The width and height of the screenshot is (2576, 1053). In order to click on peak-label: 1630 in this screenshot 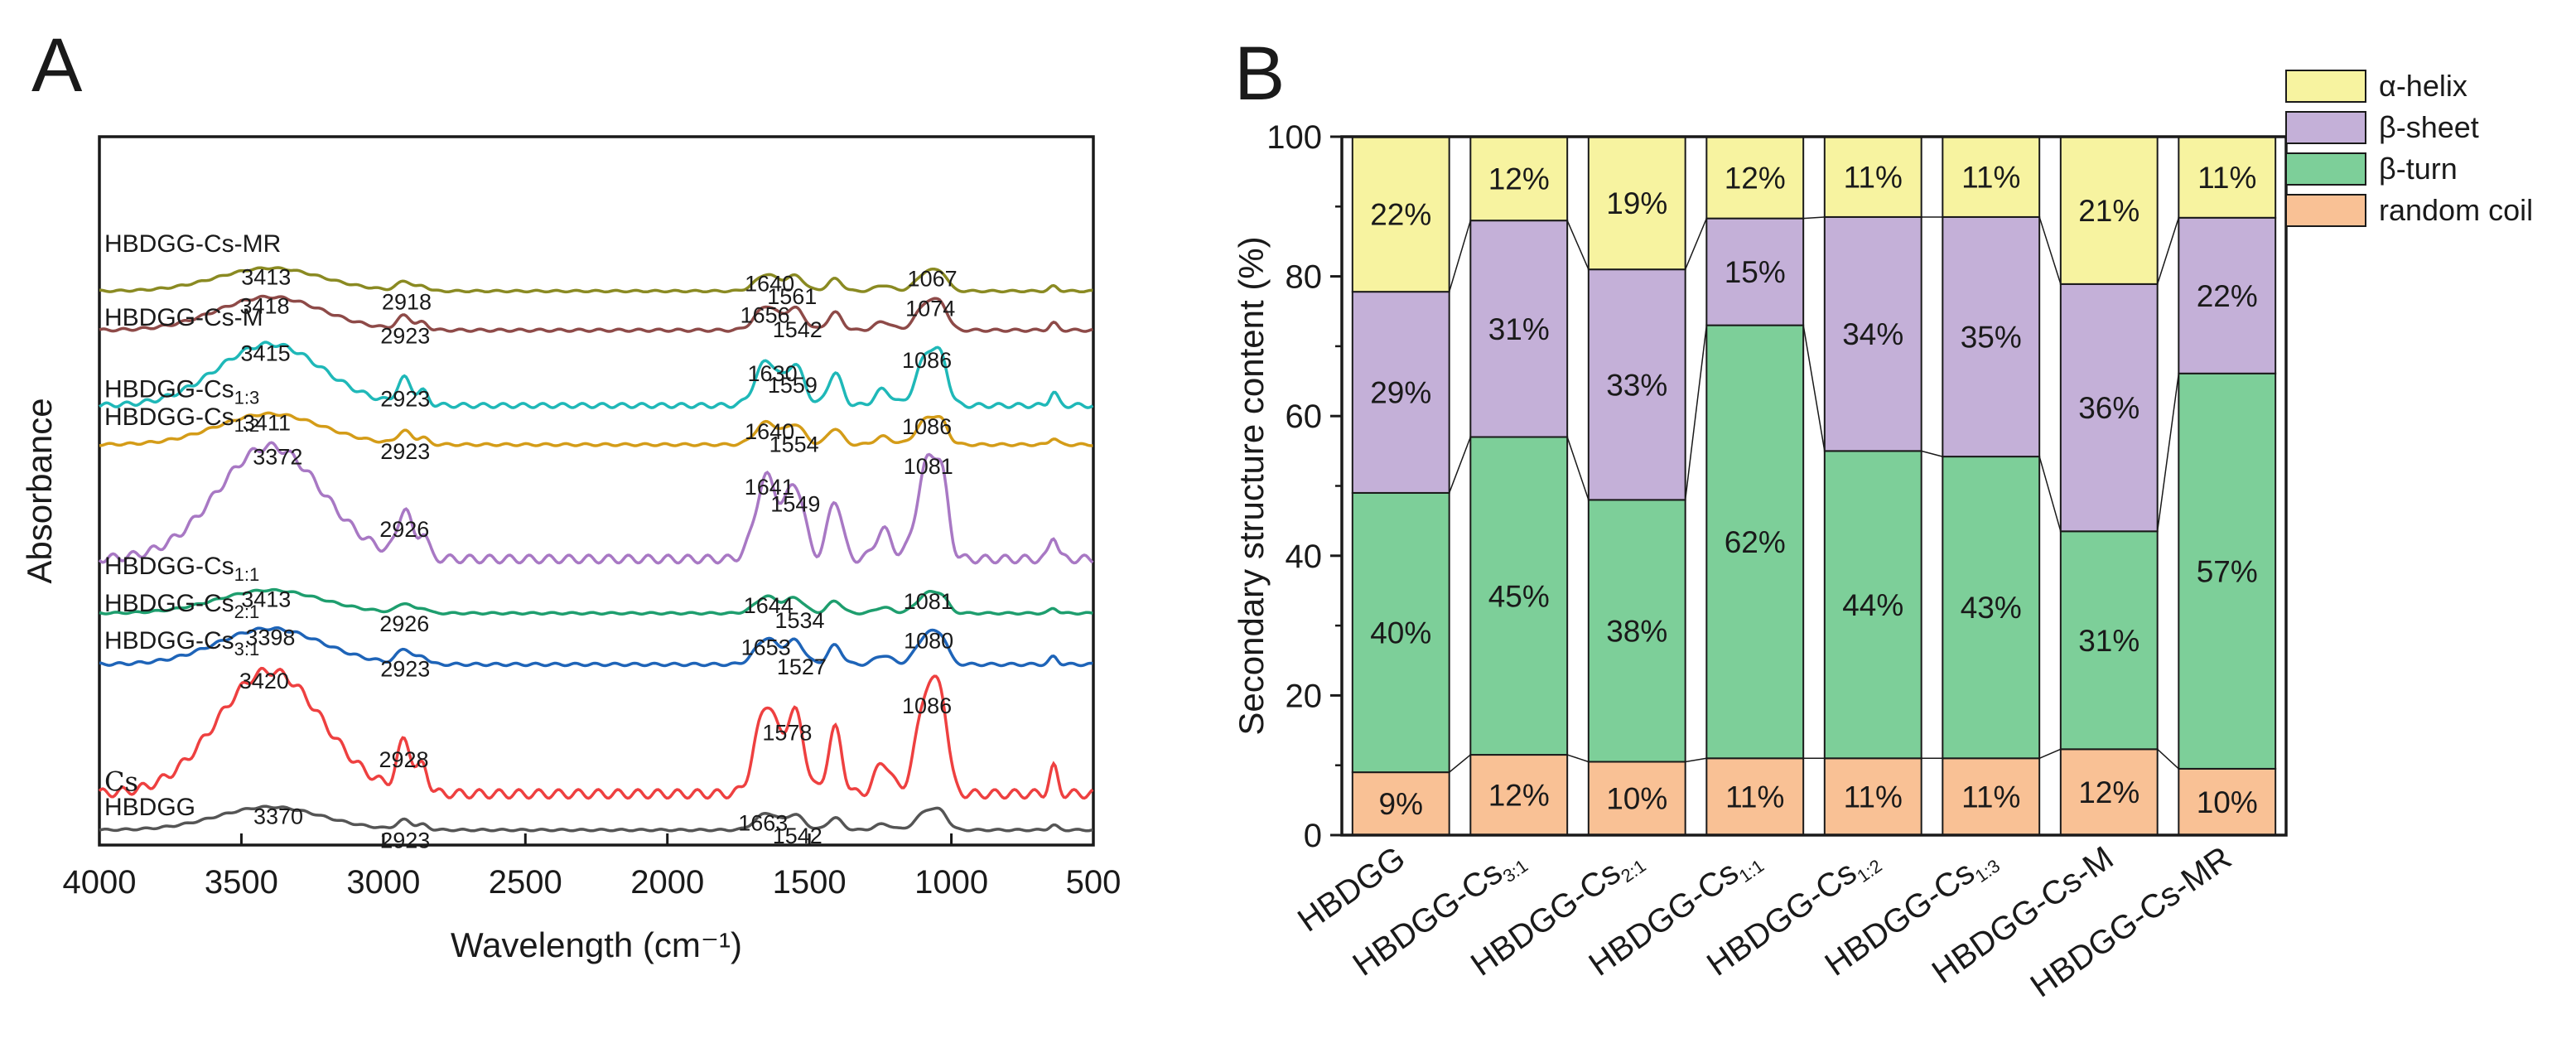, I will do `click(773, 373)`.